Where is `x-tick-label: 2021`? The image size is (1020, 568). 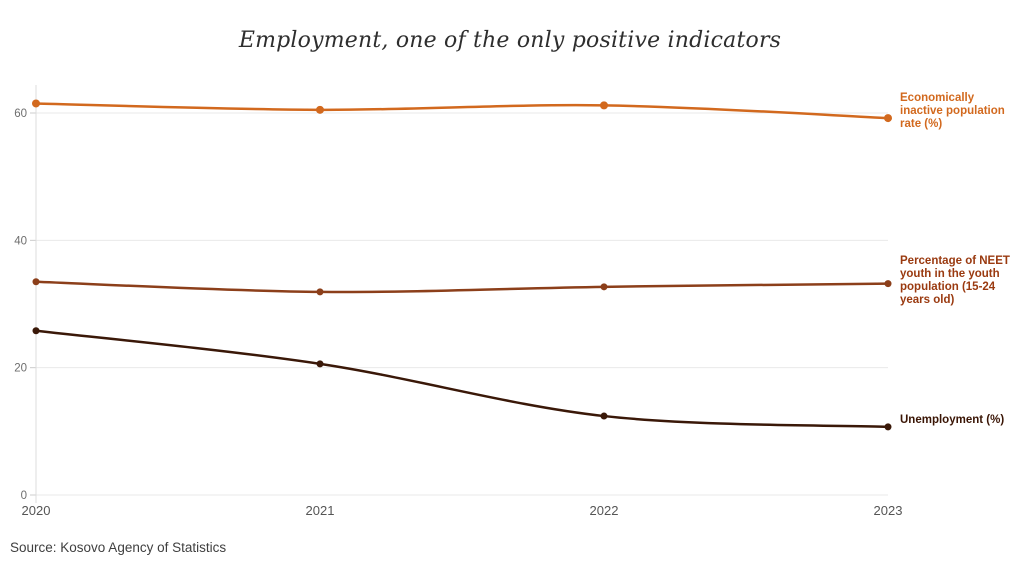
x-tick-label: 2021 is located at coordinates (320, 510).